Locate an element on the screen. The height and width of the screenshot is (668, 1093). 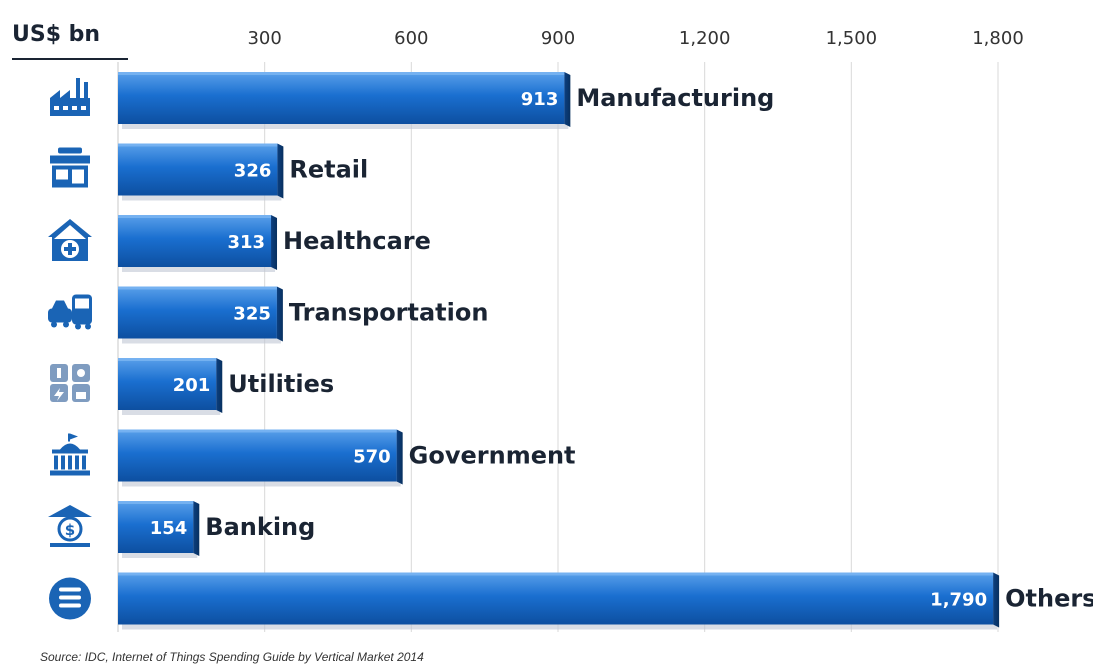
government-building-icon is located at coordinates (70, 454).